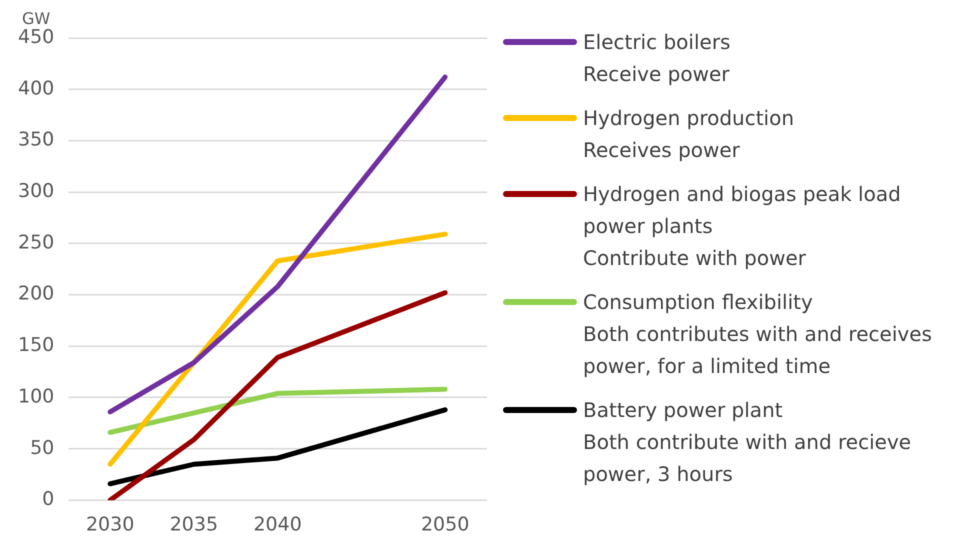  I want to click on y-tick-label: 250, so click(36, 242).